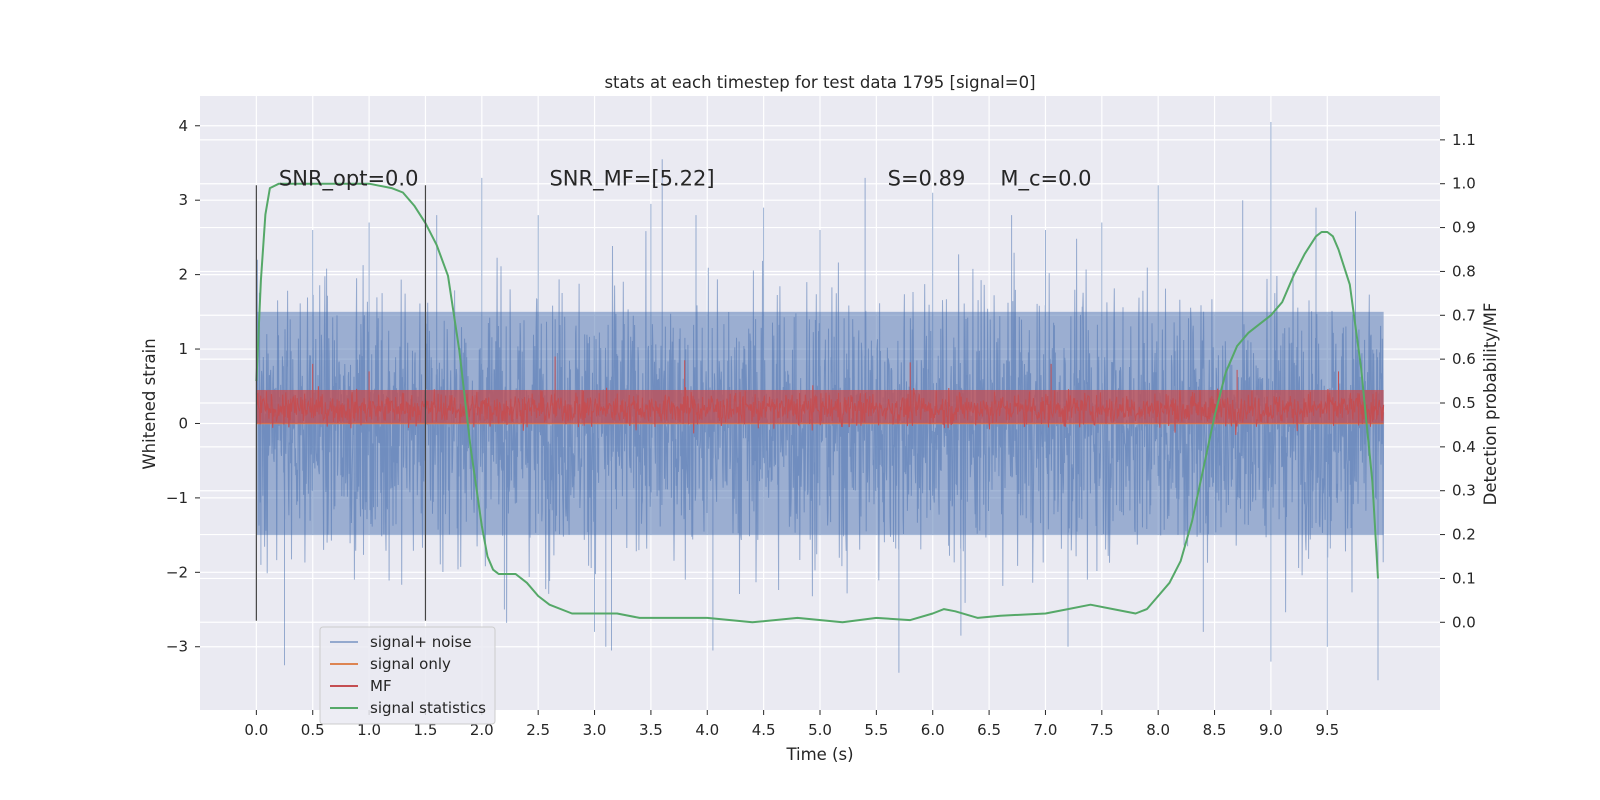 This screenshot has width=1600, height=800. Describe the element at coordinates (1271, 730) in the screenshot. I see `x-tick-label: 9.0` at that location.